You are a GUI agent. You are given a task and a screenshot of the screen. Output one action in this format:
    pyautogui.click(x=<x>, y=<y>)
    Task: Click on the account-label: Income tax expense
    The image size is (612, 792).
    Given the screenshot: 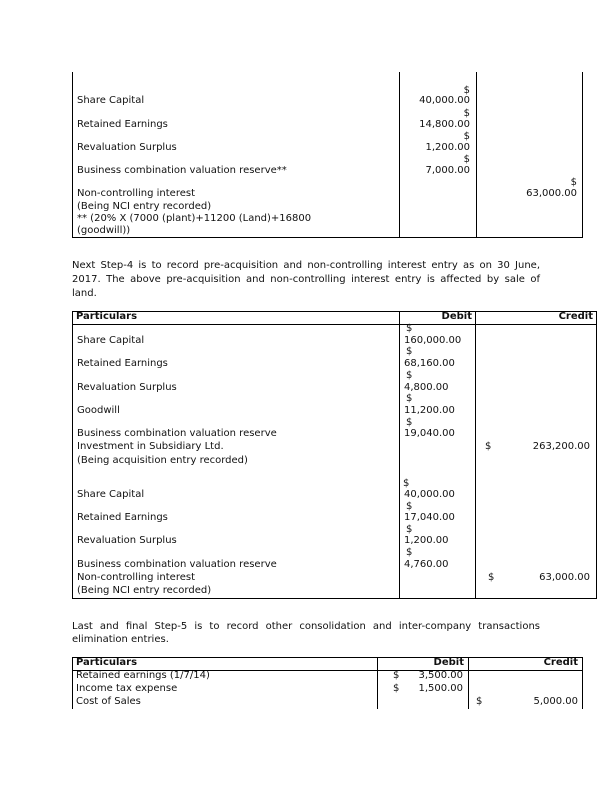 What is the action you would take?
    pyautogui.click(x=127, y=688)
    